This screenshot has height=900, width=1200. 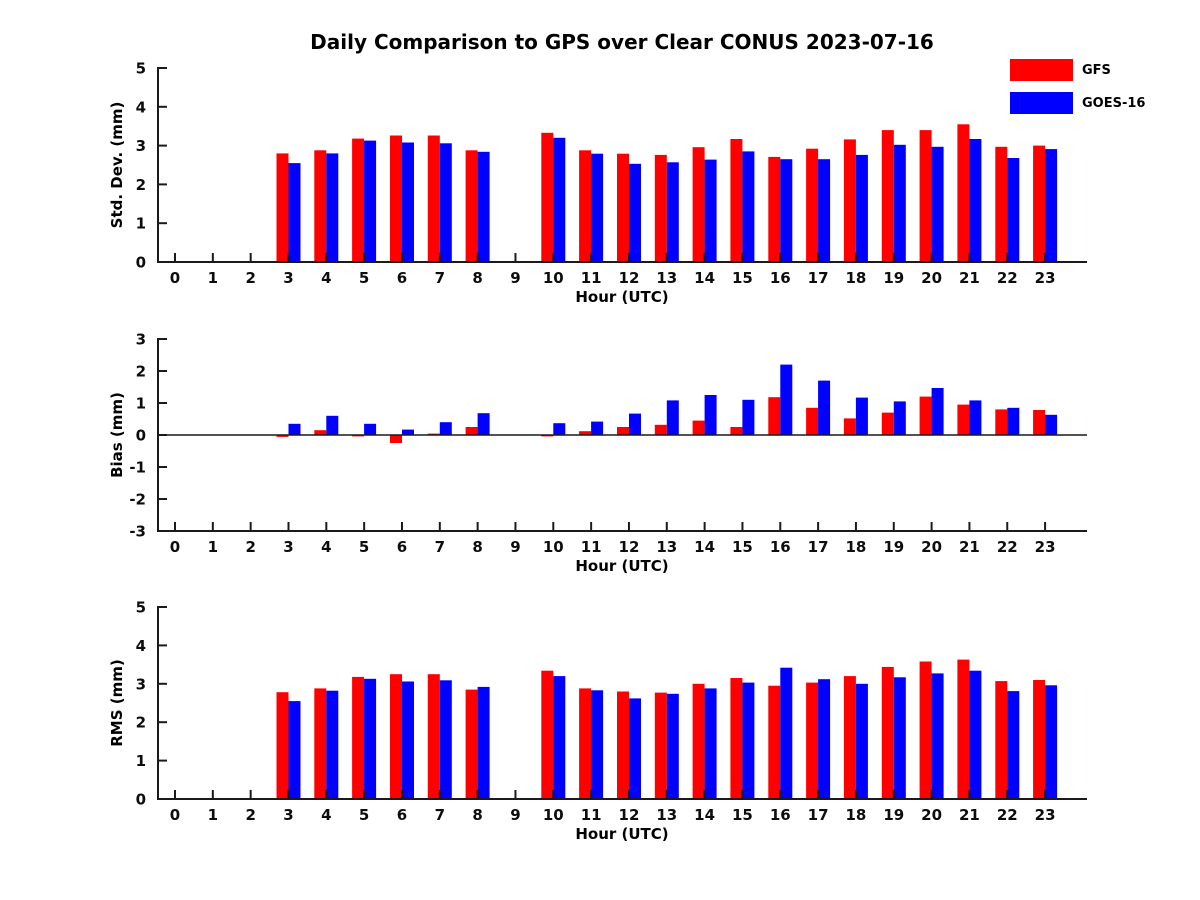 What do you see at coordinates (893, 547) in the screenshot?
I see `x-tick-label-bias: 19` at bounding box center [893, 547].